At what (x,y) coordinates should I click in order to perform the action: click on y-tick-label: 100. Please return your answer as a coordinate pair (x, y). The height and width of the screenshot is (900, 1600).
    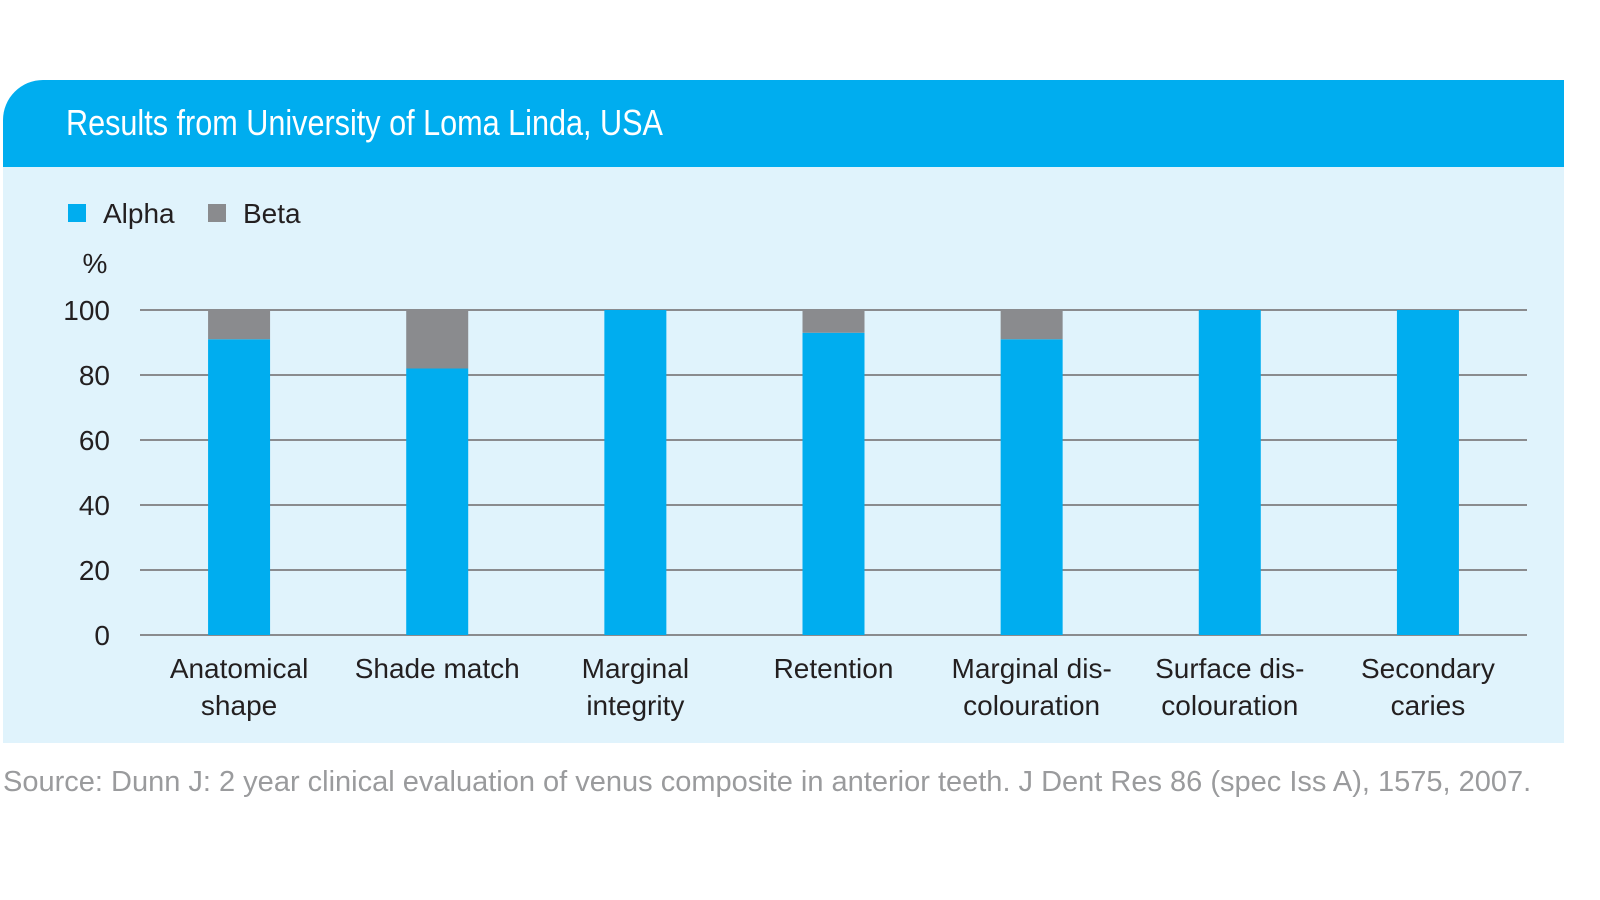
    Looking at the image, I should click on (86, 310).